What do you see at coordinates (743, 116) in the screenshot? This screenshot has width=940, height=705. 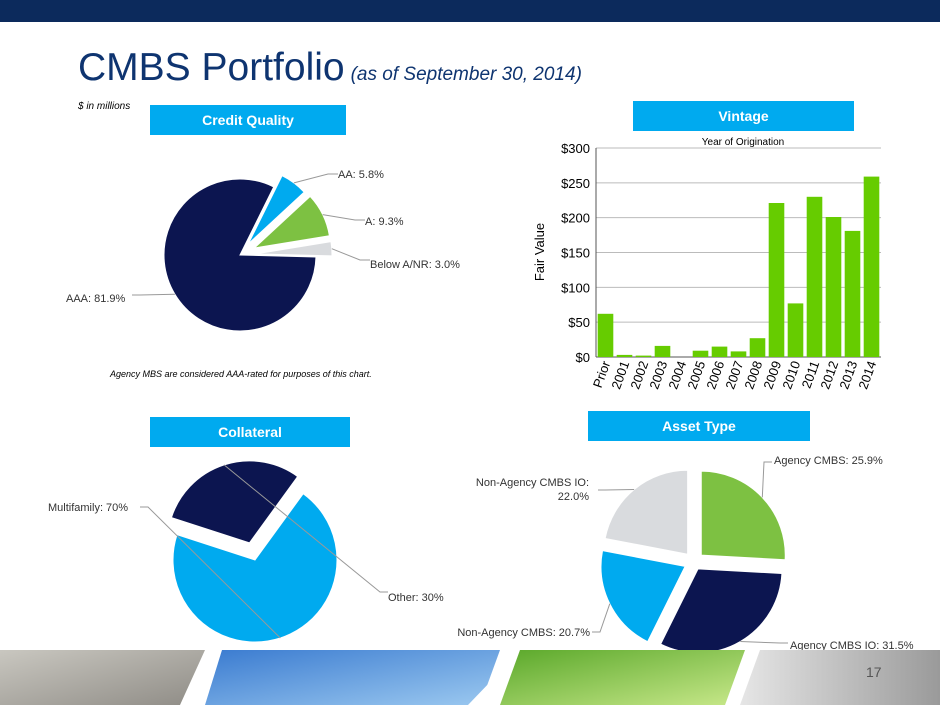 I see `header-vintage: Vintage` at bounding box center [743, 116].